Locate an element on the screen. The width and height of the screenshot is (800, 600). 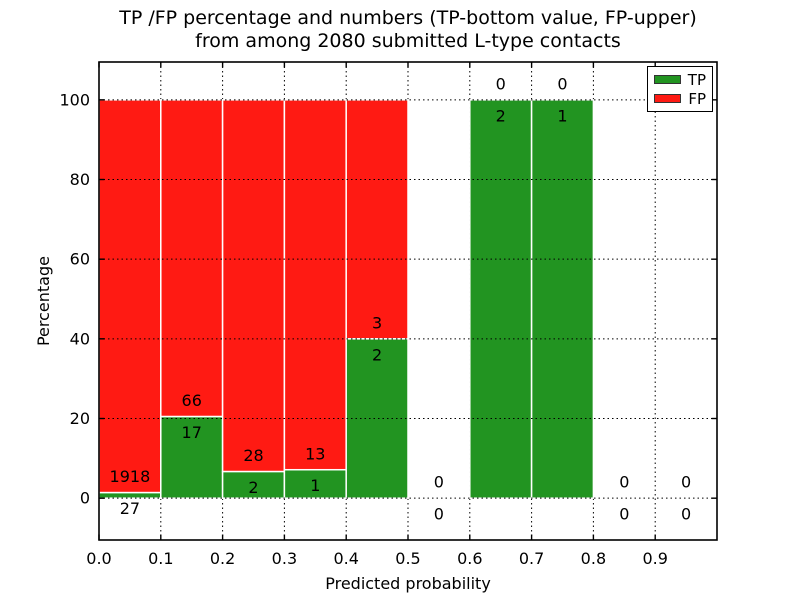
x-tick-label: 0.1 is located at coordinates (160, 558).